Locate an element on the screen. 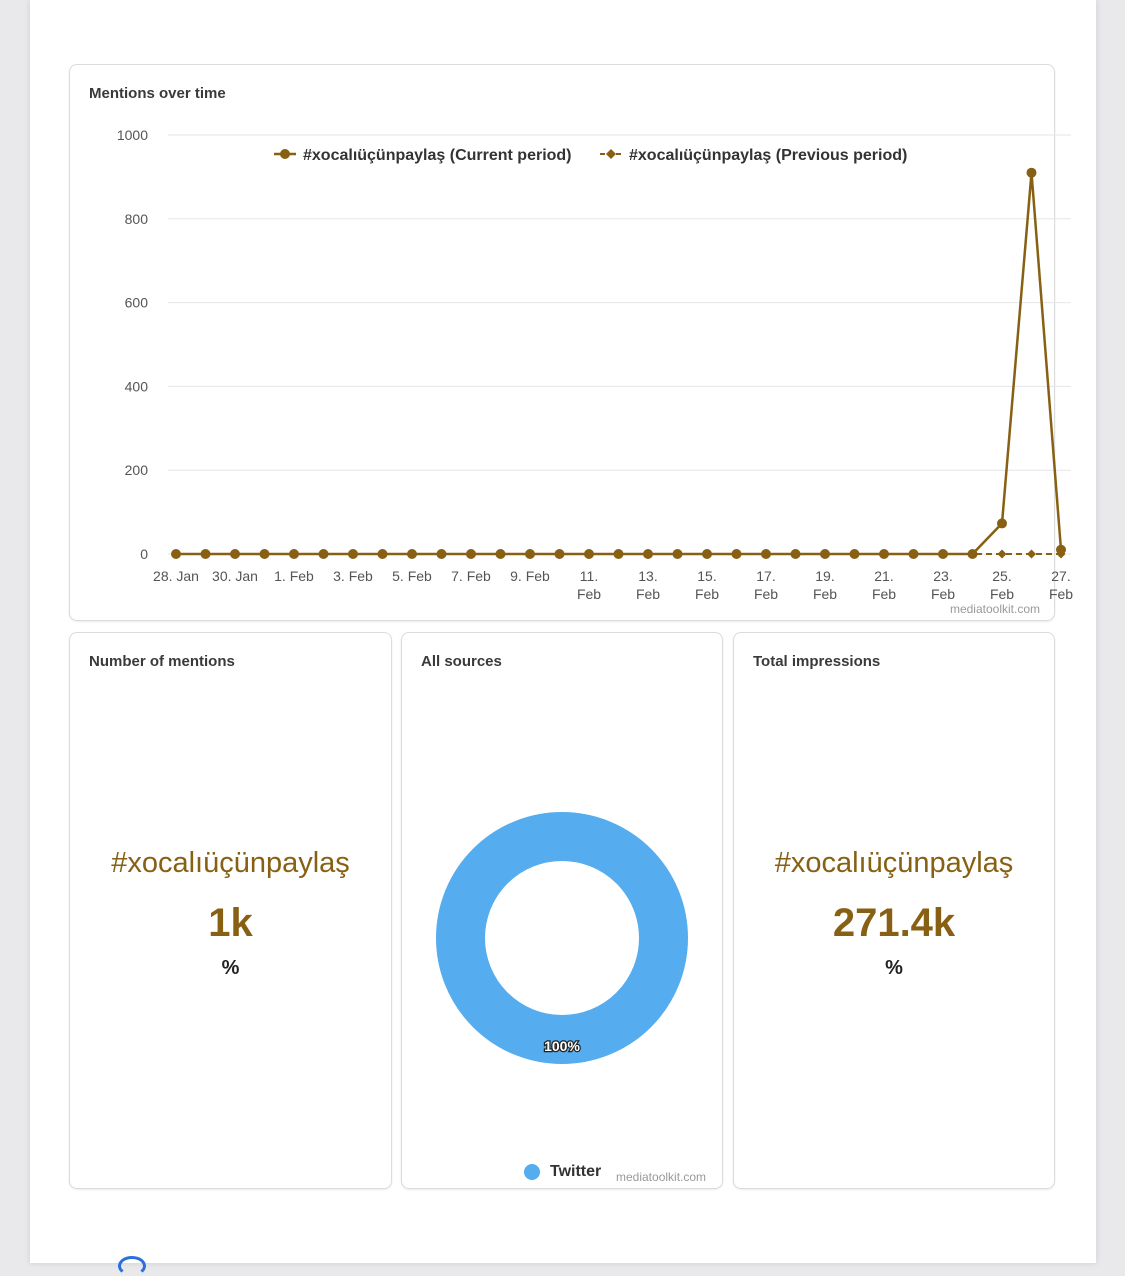  sources-donut-chart: 100% is located at coordinates (562, 938).